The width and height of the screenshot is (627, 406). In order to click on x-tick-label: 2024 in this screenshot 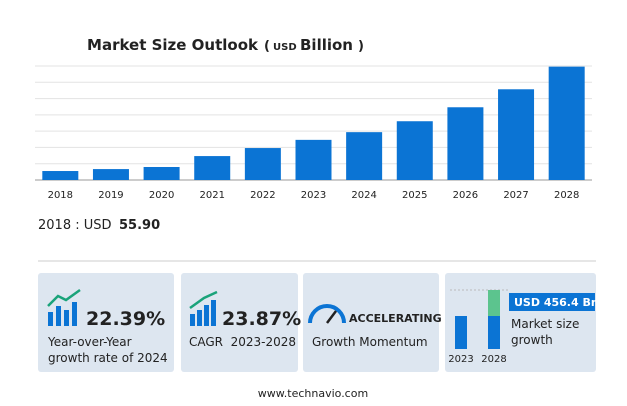, I will do `click(363, 195)`.